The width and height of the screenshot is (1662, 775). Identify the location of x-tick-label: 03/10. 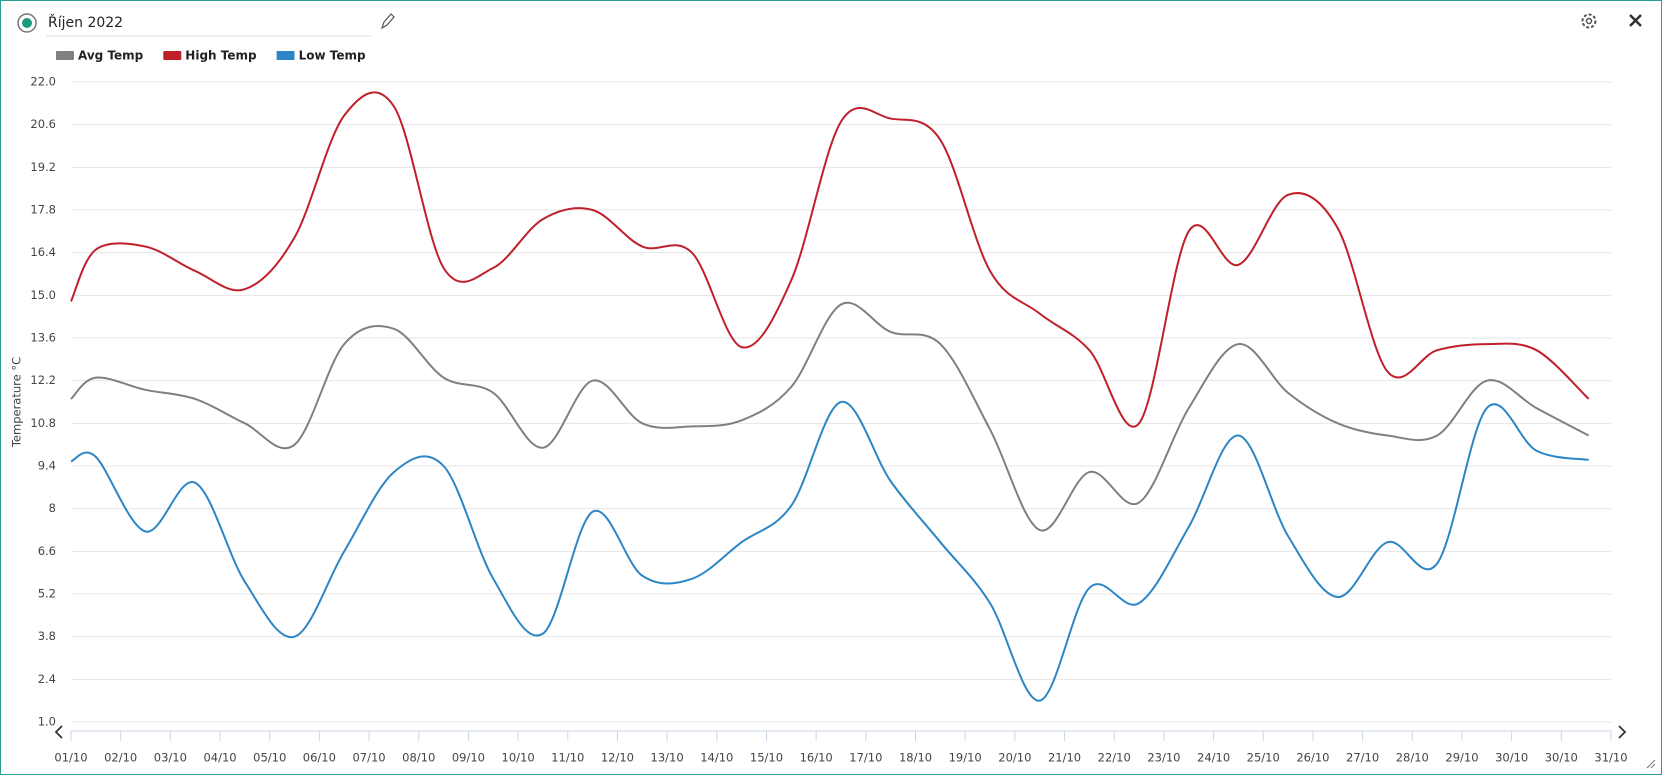
(170, 758).